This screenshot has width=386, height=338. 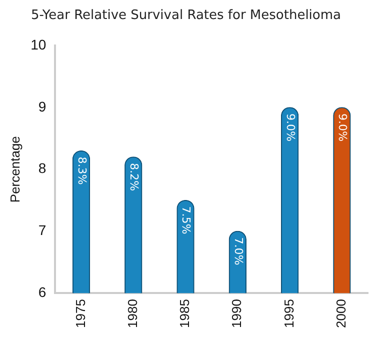 I want to click on data-label: 8.3%, so click(x=81, y=170).